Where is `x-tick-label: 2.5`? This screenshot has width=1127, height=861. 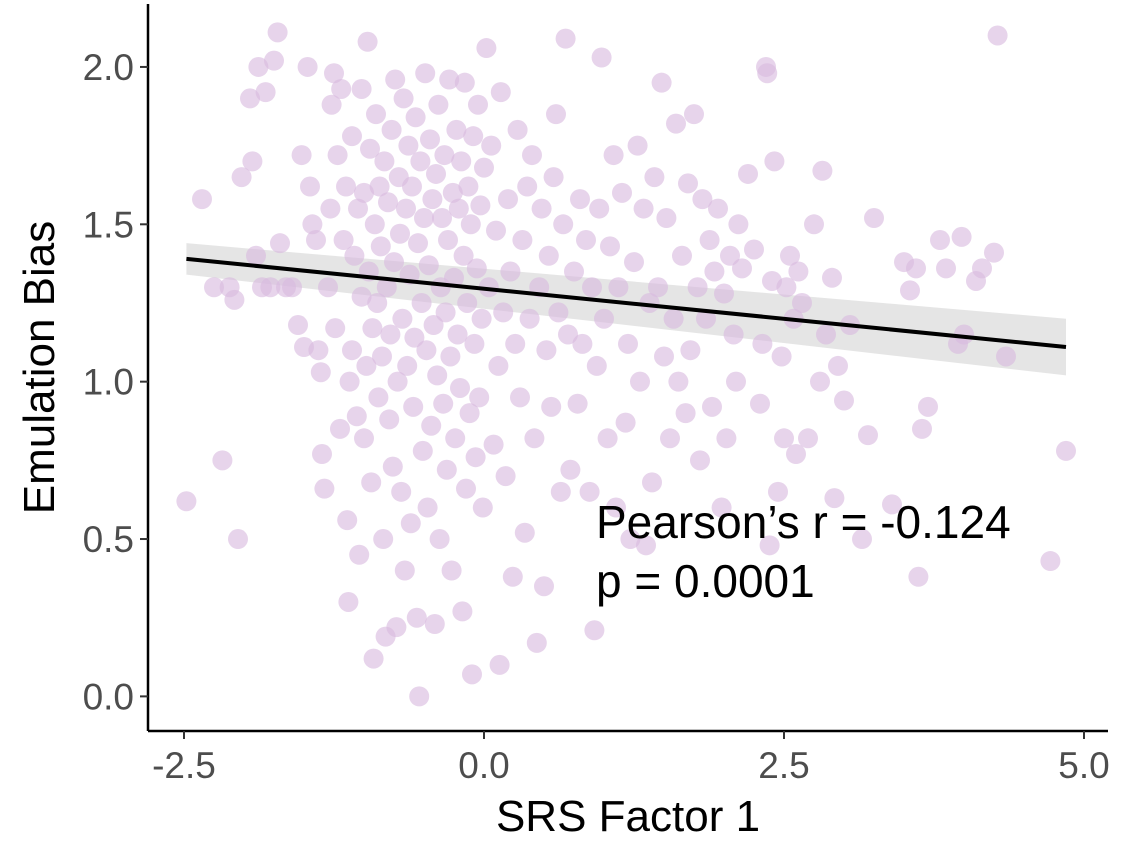
x-tick-label: 2.5 is located at coordinates (783, 765).